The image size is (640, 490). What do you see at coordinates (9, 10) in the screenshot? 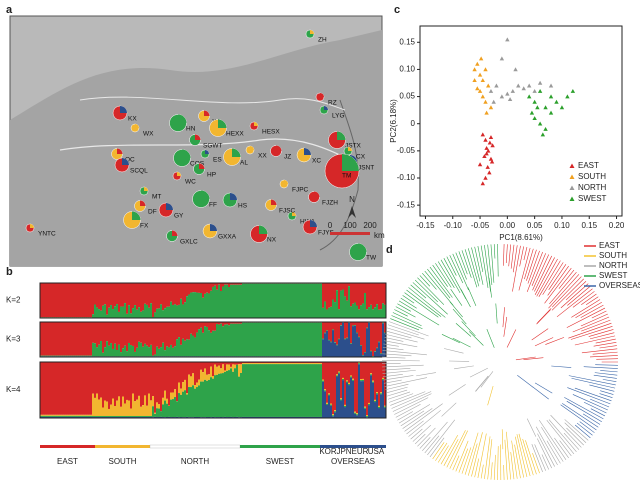
I see `panel-label: a` at bounding box center [9, 10].